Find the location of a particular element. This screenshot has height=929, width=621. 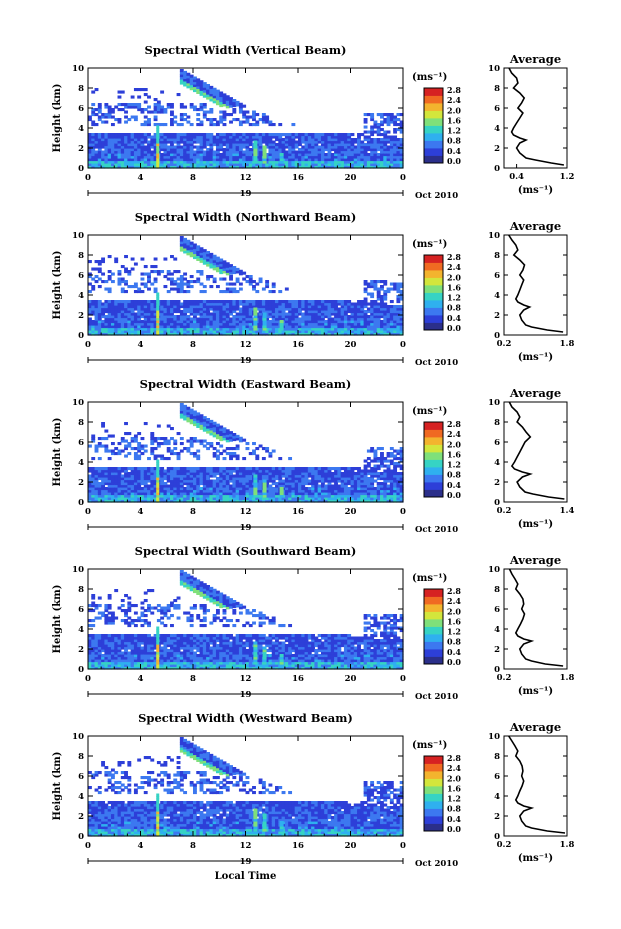

colorbar-swatch is located at coordinates (433, 137).